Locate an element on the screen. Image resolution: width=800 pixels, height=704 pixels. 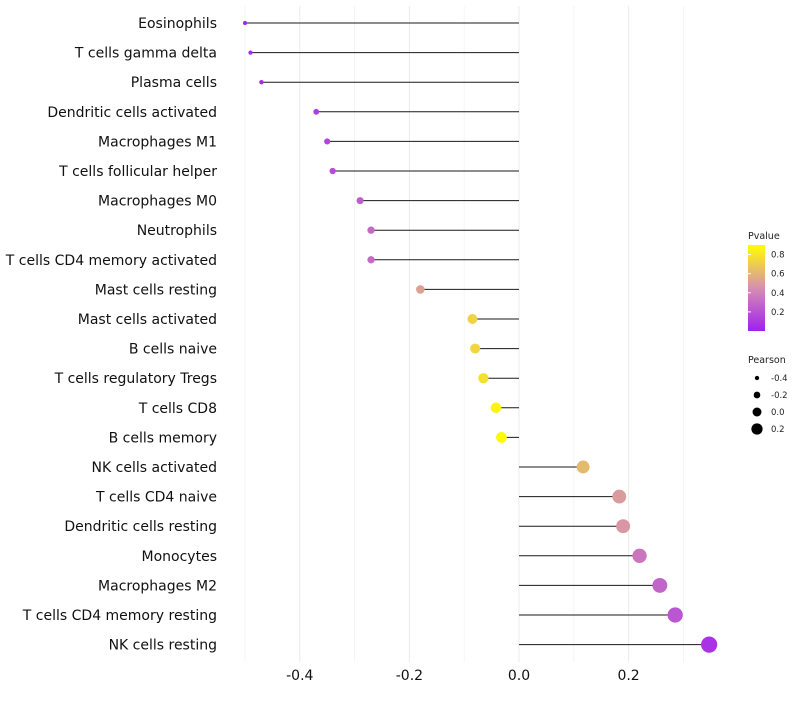
point-macrophages-m2 is located at coordinates (660, 585).